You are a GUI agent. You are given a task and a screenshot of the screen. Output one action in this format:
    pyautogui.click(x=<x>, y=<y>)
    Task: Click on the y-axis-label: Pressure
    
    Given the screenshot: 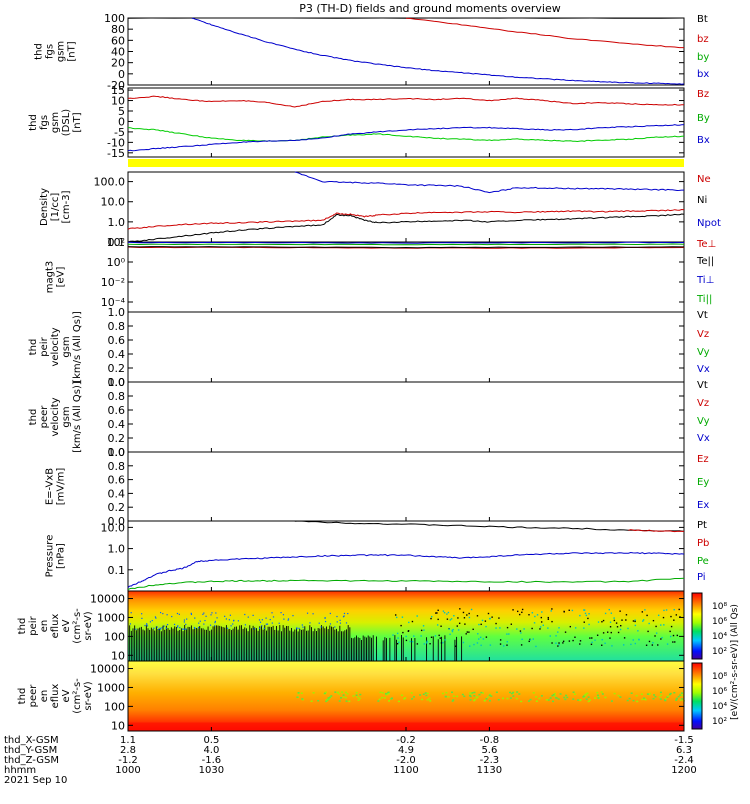 What is the action you would take?
    pyautogui.click(x=50, y=556)
    